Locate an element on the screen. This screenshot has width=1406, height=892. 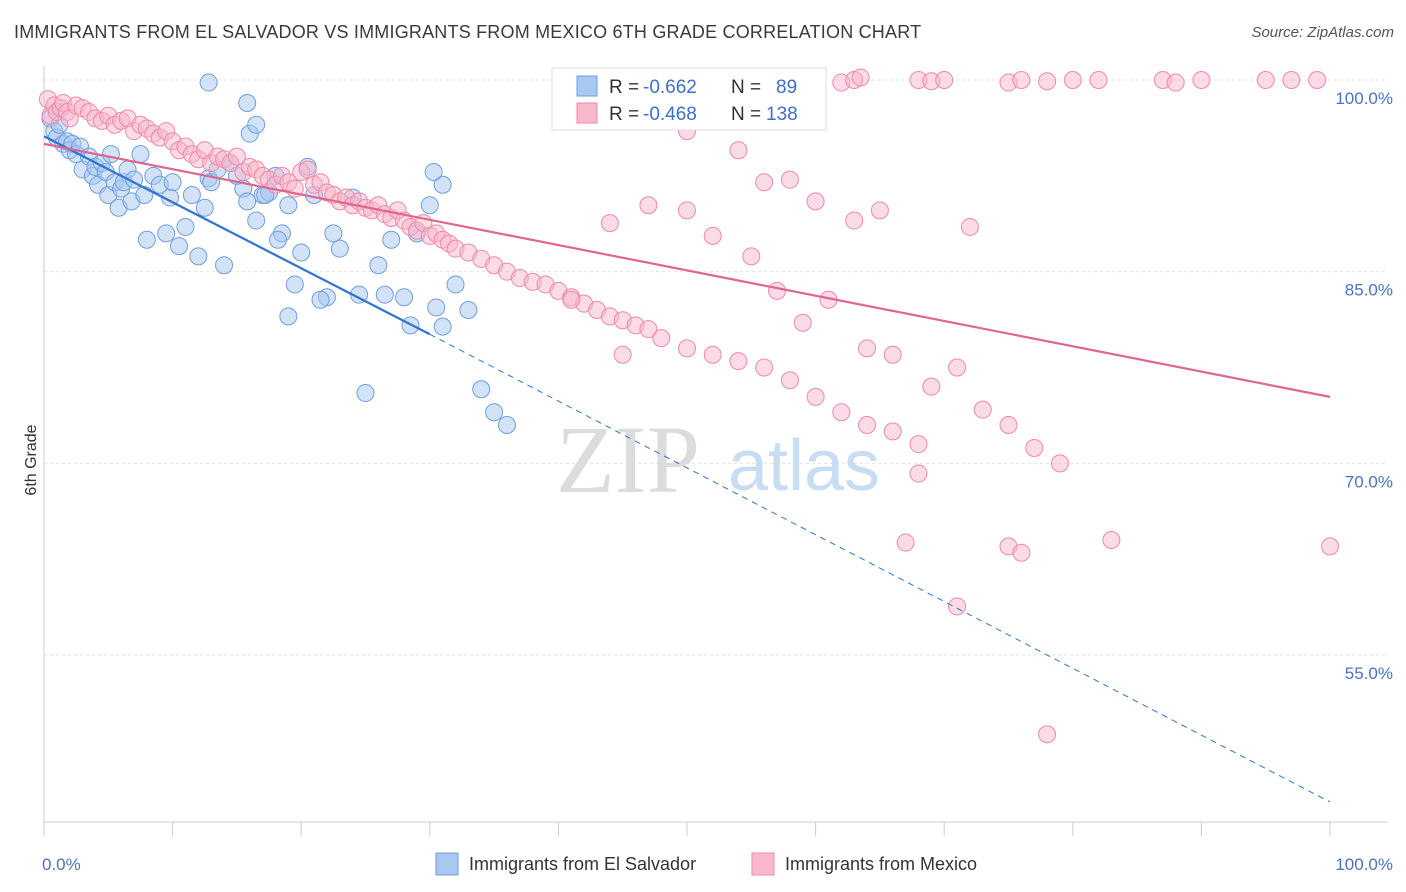
legend-bottom-swatch-mexico is located at coordinates (763, 864).